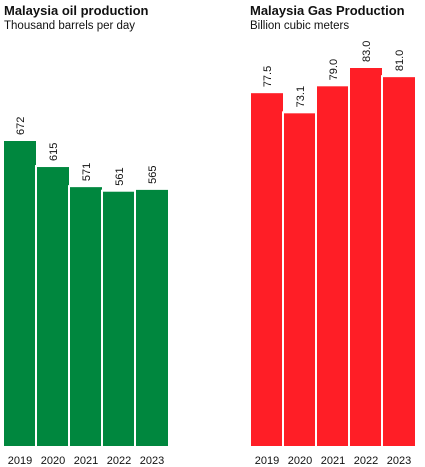 The image size is (425, 467). Describe the element at coordinates (87, 172) in the screenshot. I see `data-label-2021: 571` at that location.